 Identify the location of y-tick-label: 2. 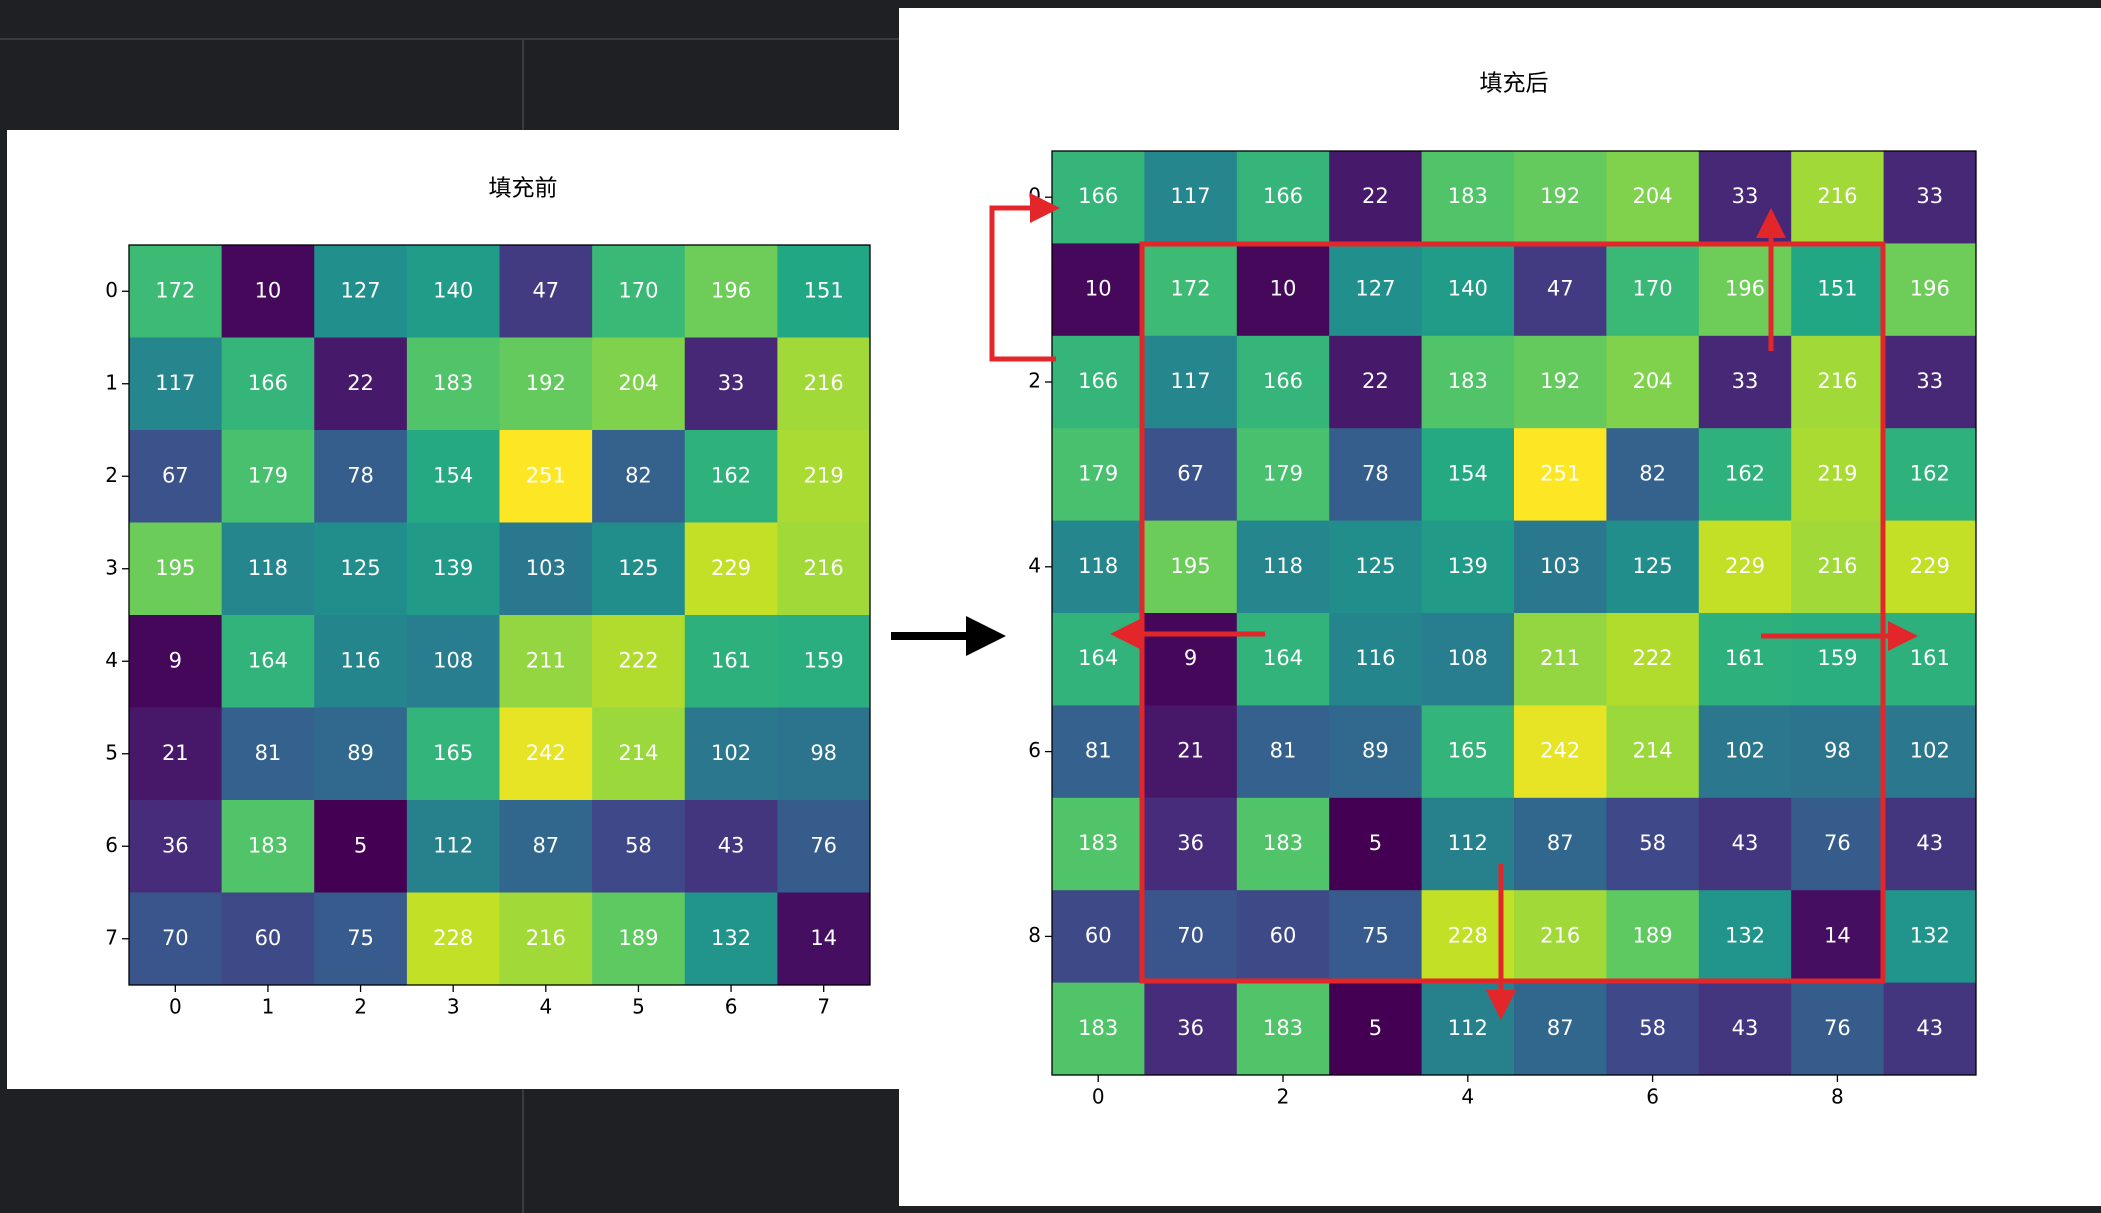
(111, 475).